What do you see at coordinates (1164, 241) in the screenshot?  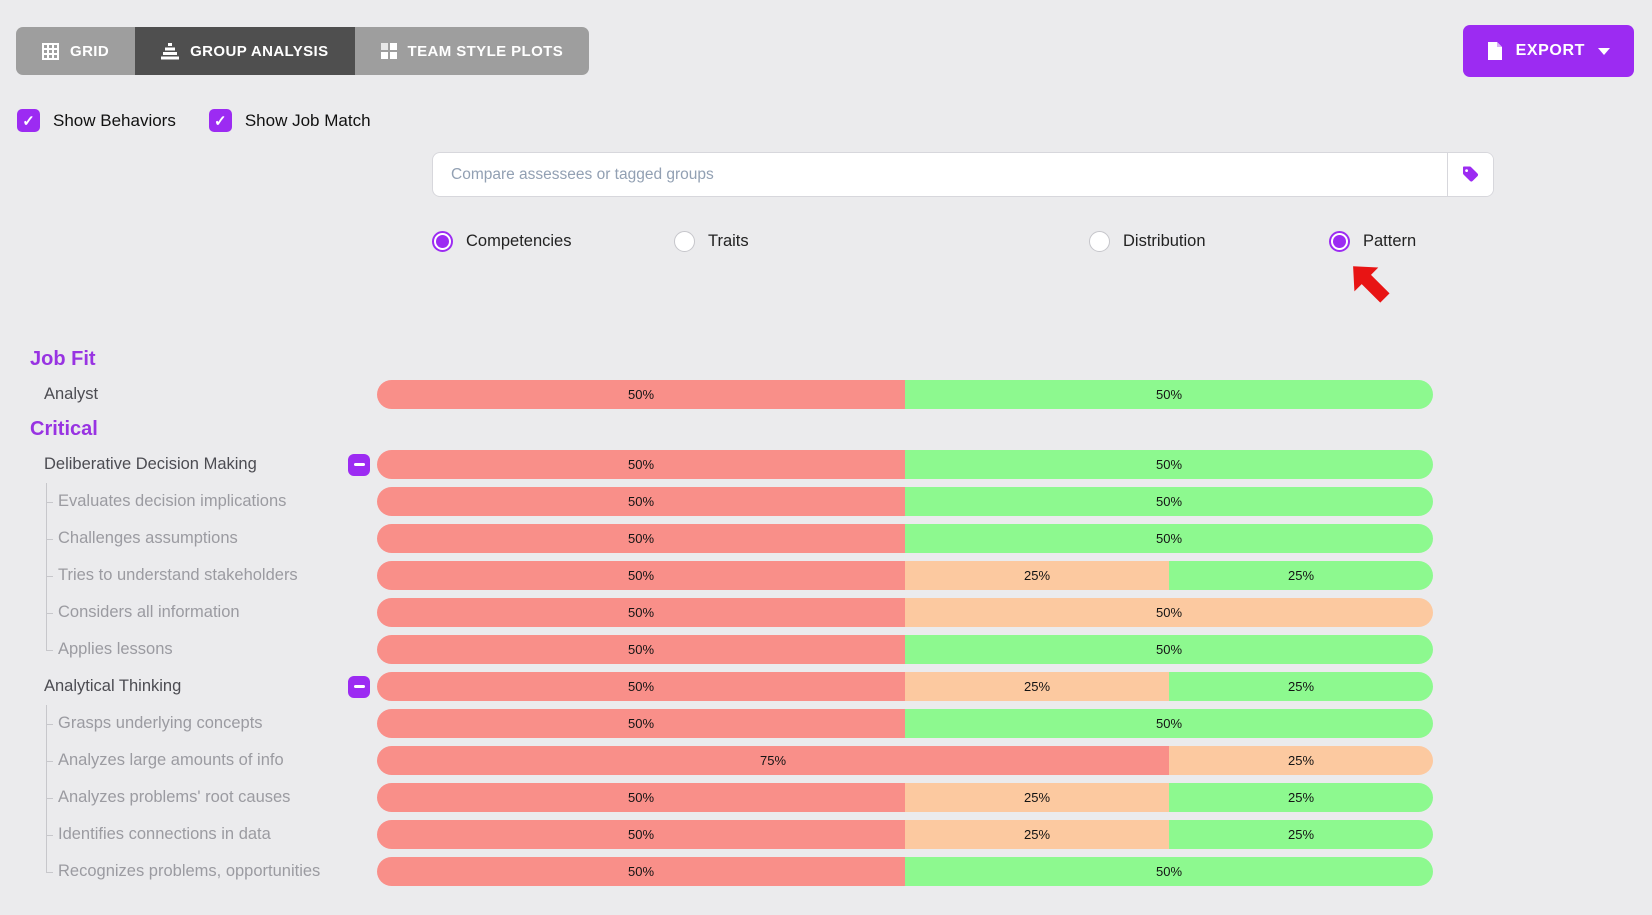 I see `radio-label: Distribution` at bounding box center [1164, 241].